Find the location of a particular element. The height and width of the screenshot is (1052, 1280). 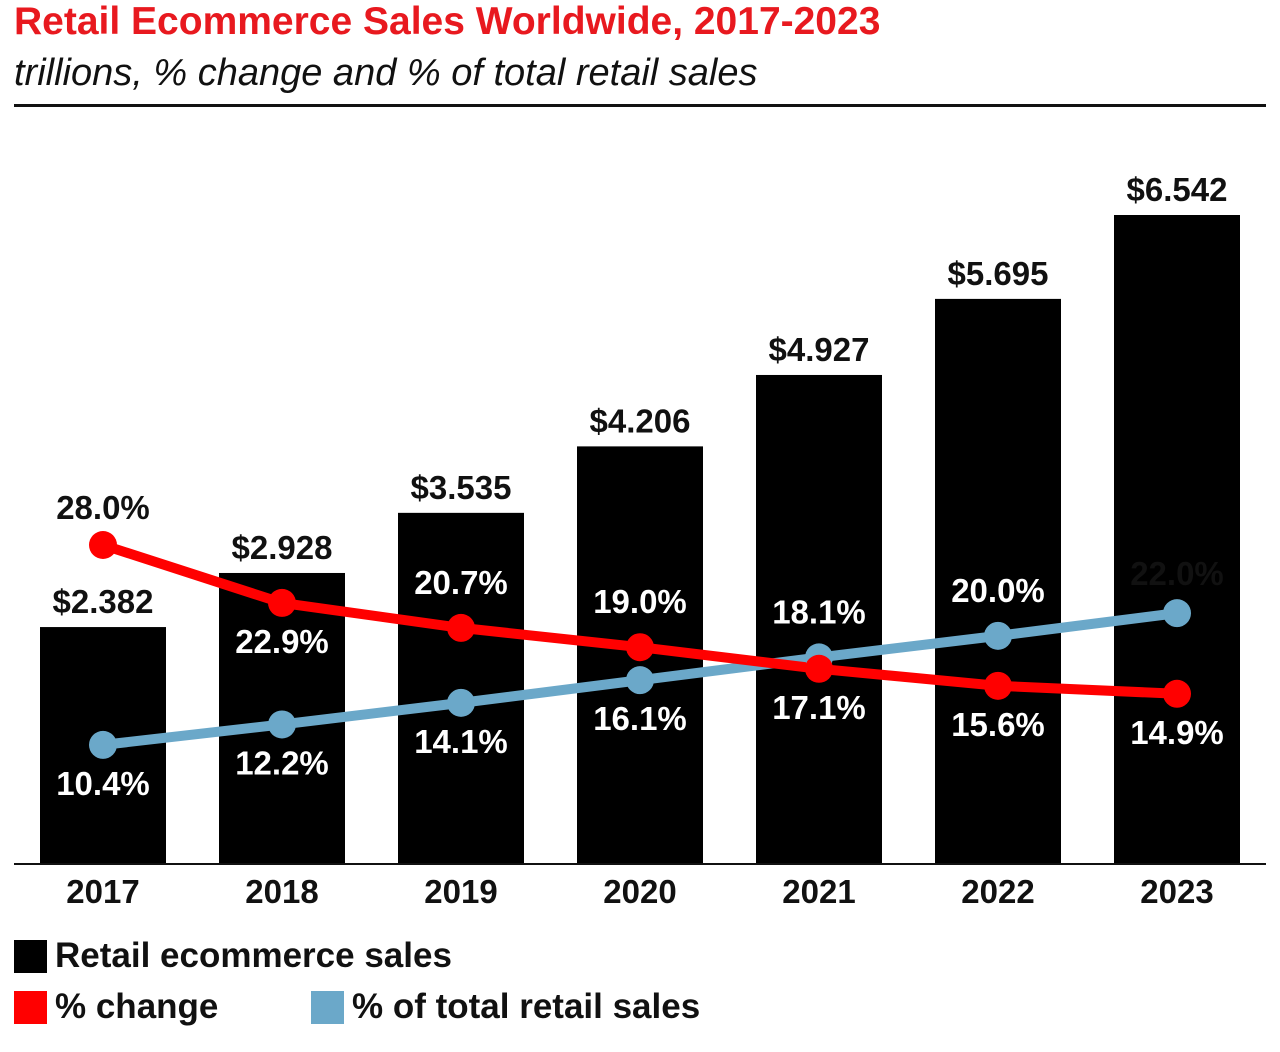

share-point-2018 is located at coordinates (282, 724).